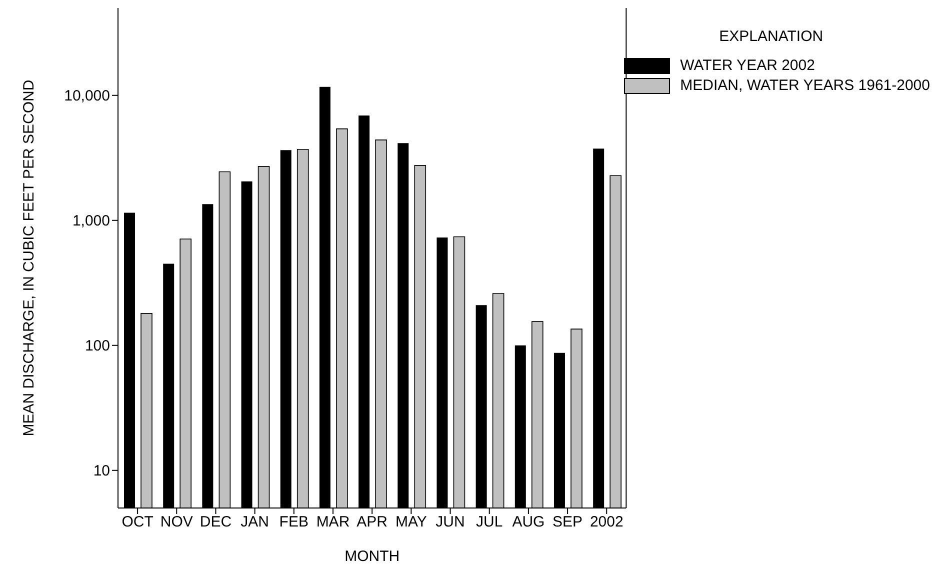  I want to click on x-tick-label: MAR, so click(333, 522).